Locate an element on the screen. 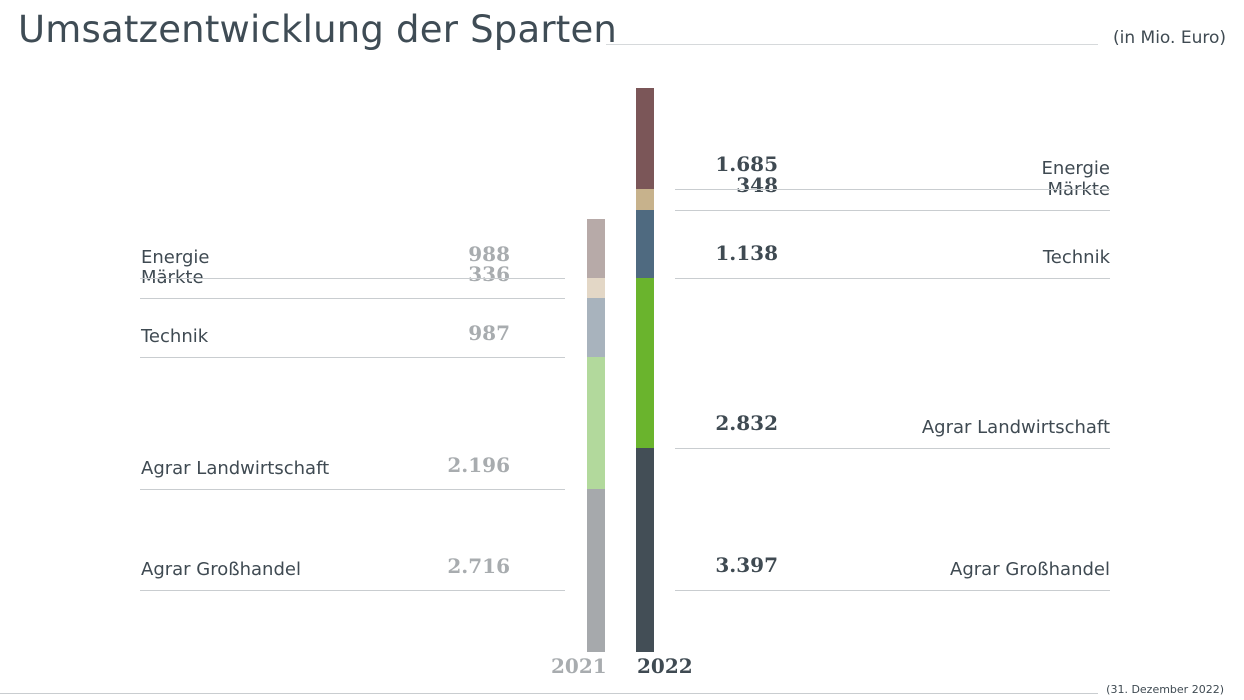 The height and width of the screenshot is (700, 1244). title-rule is located at coordinates (852, 44).